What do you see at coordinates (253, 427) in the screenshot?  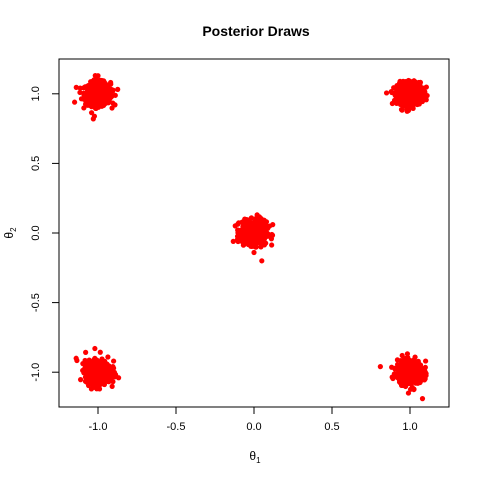 I see `x-tick-label: 0.0` at bounding box center [253, 427].